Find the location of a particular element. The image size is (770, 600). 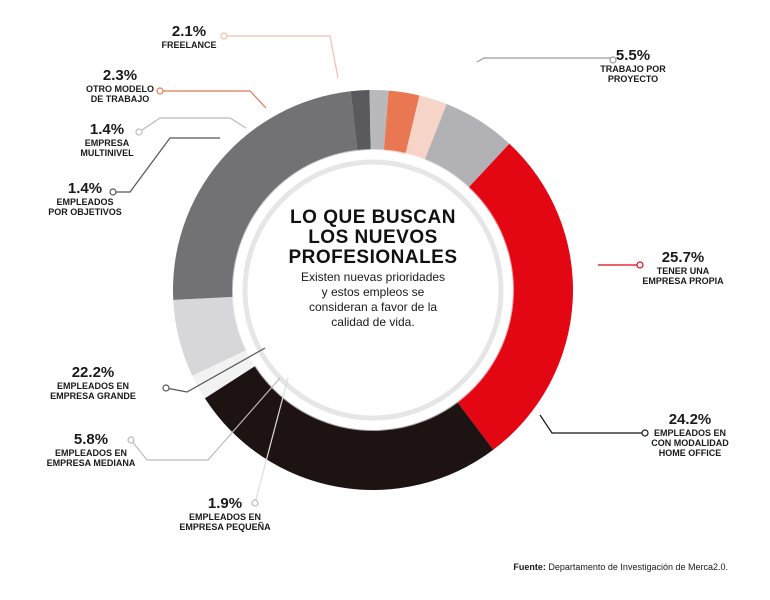

category-label: EMPRESA MEDIANA is located at coordinates (91, 463).